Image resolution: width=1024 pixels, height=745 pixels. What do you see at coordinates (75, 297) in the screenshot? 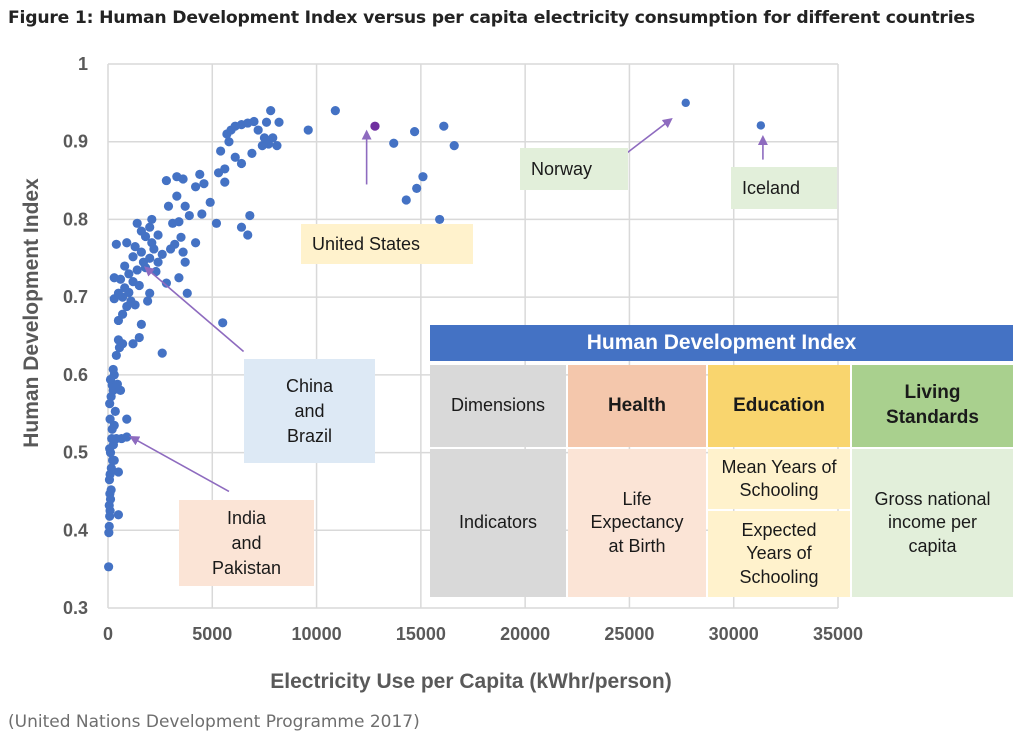
I see `y-tick-label: 0.7` at bounding box center [75, 297].